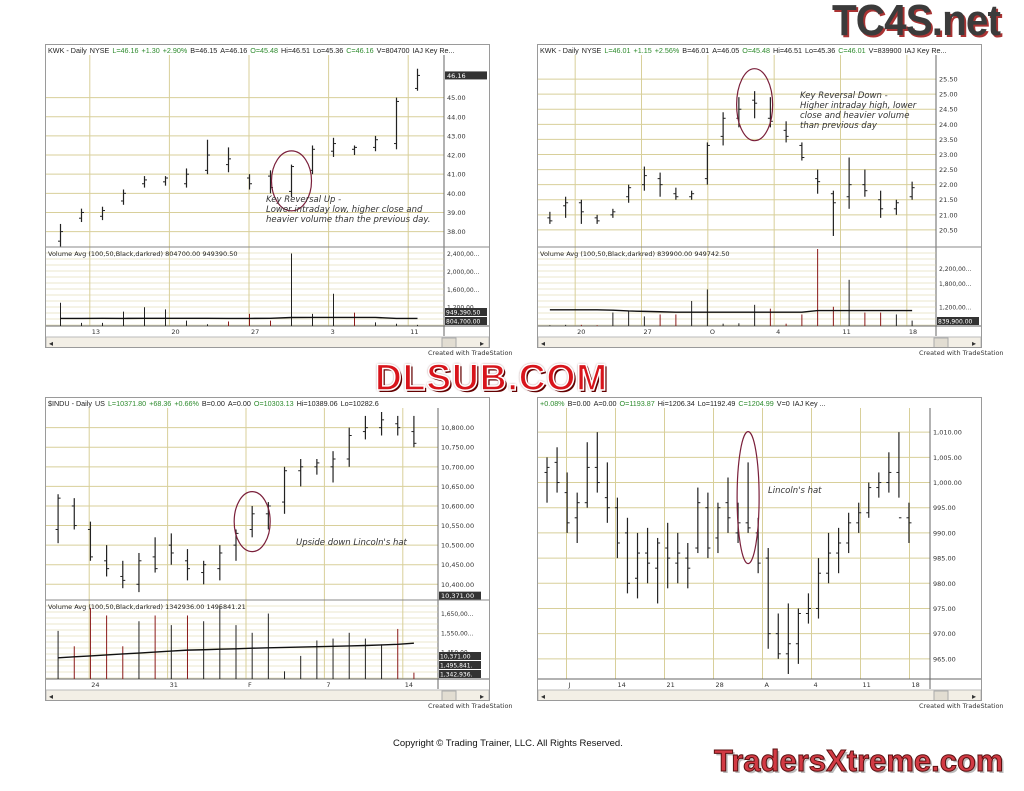 This screenshot has height=791, width=1024. I want to click on last-price-box, so click(460, 595).